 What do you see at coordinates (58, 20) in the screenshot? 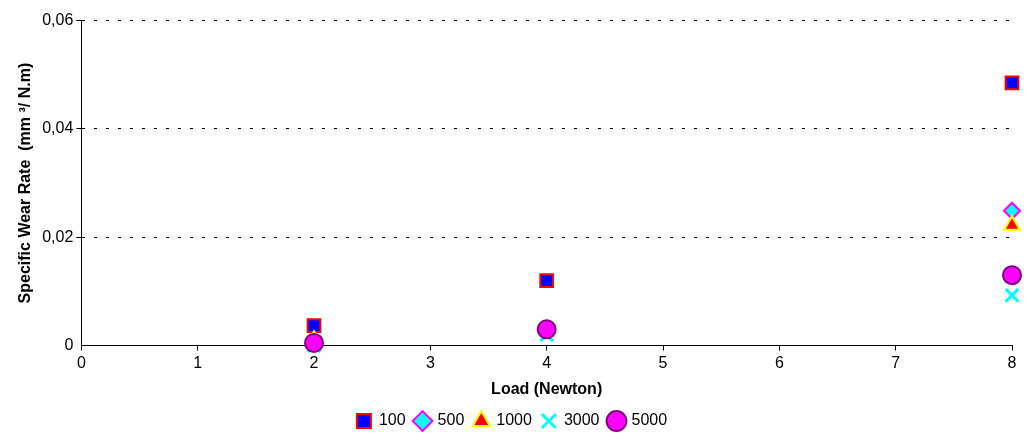
I see `y-tick-label: 0,06` at bounding box center [58, 20].